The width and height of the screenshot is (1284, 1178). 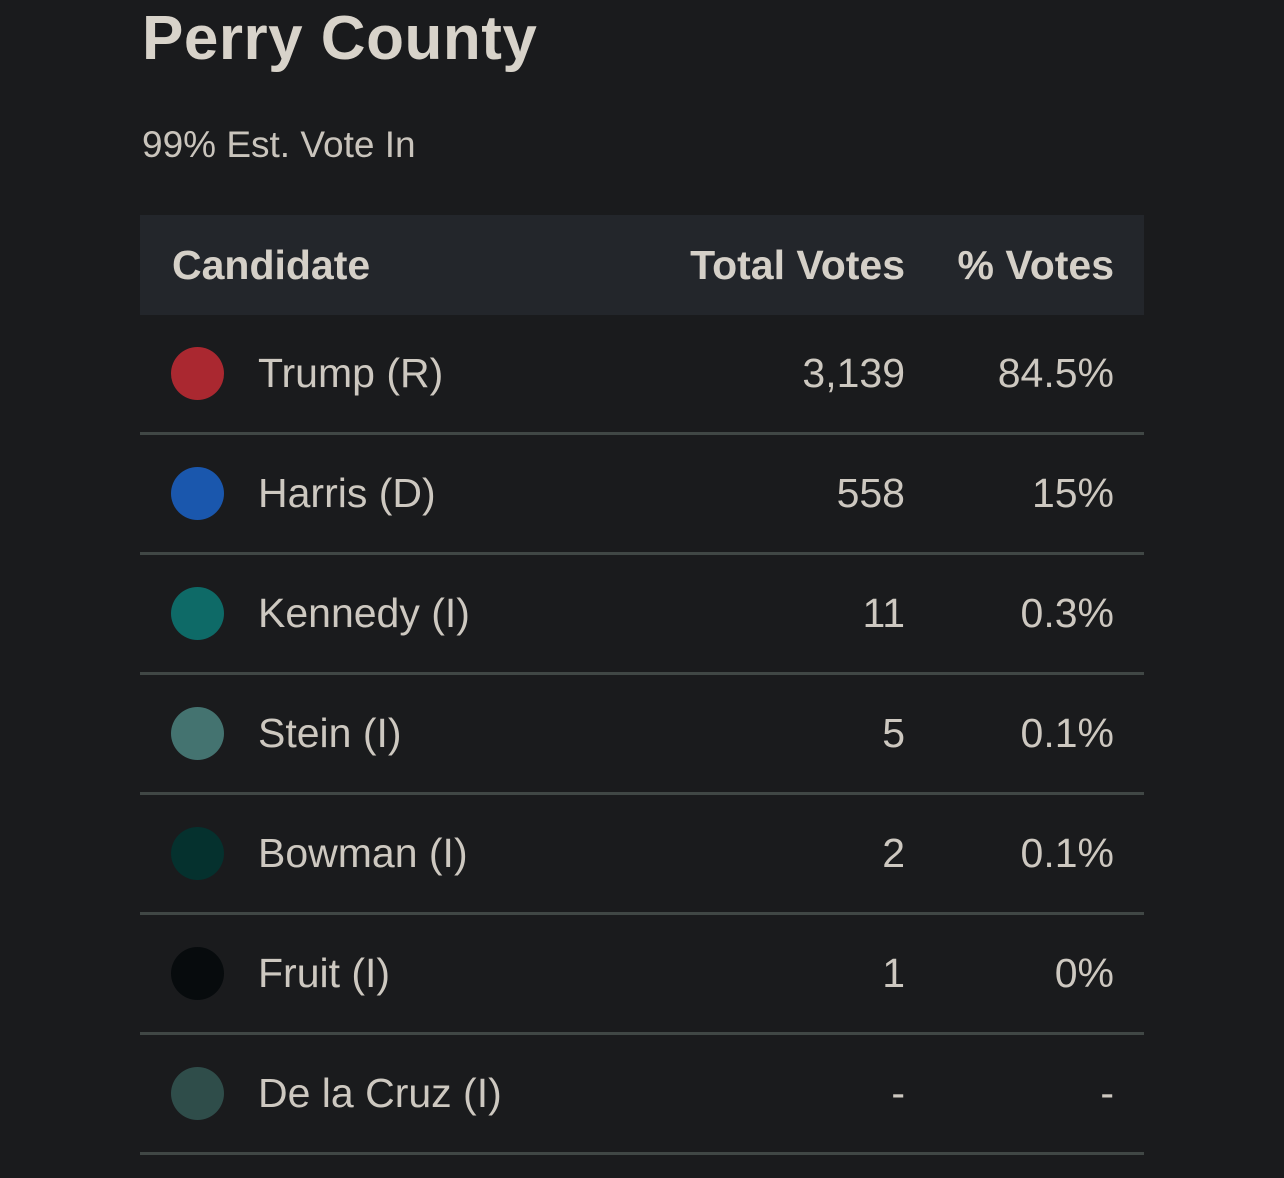 What do you see at coordinates (324, 973) in the screenshot?
I see `candidate-name: Fruit (I)` at bounding box center [324, 973].